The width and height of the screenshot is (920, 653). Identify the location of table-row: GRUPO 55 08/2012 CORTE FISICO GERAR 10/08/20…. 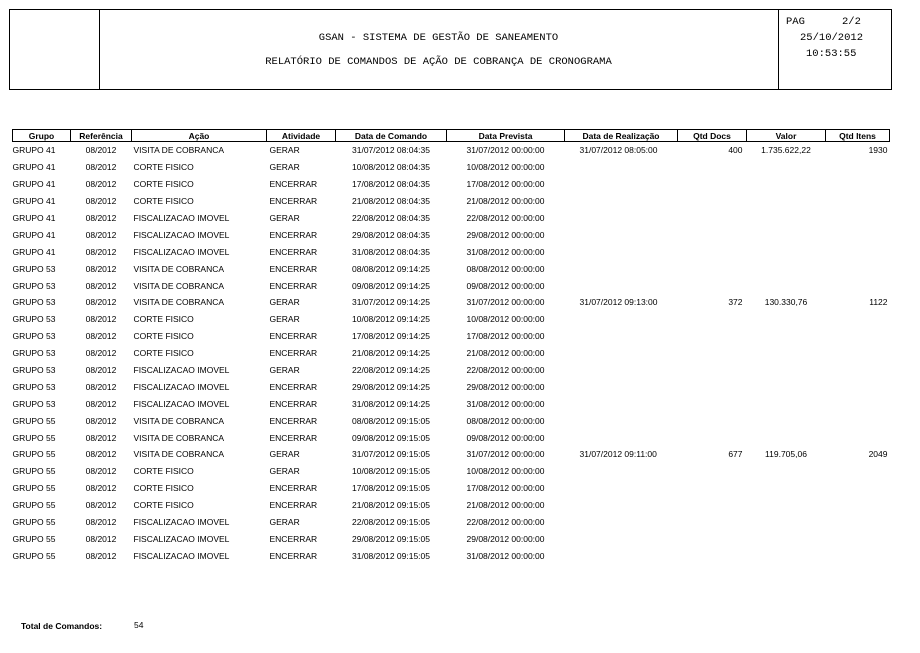
(451, 471).